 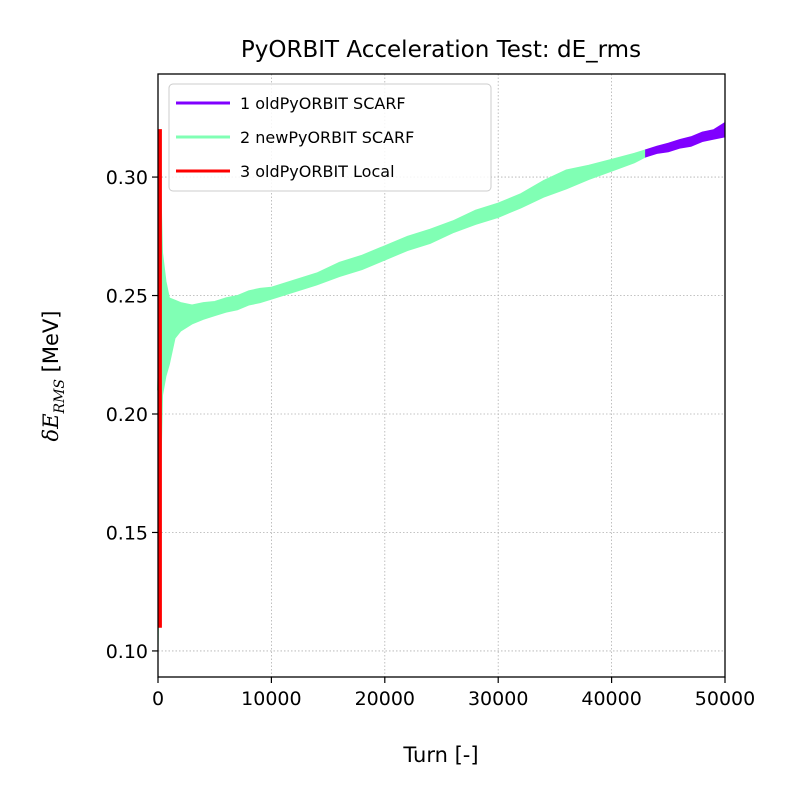 What do you see at coordinates (51, 345) in the screenshot?
I see `y-axis-label-suffix: [MeV]` at bounding box center [51, 345].